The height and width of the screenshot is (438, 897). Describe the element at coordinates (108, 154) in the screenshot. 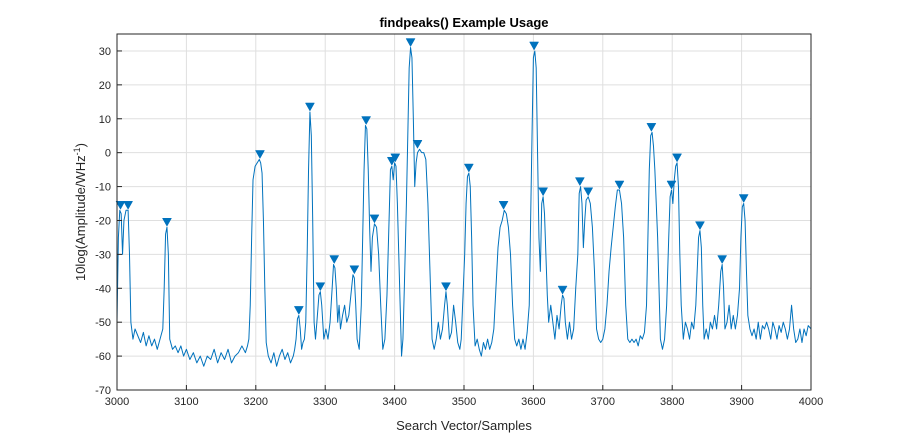

I see `y-tick-label: 0` at that location.